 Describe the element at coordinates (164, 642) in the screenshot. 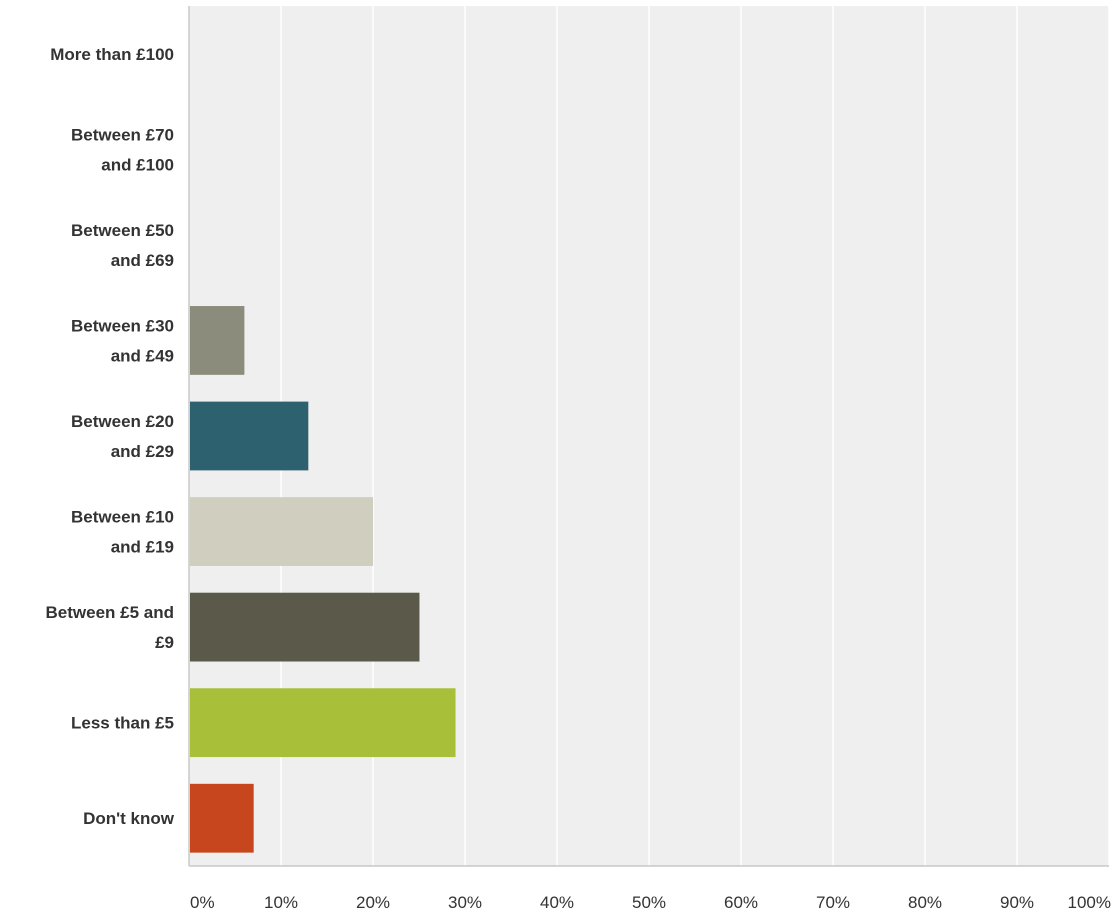

I see `category-label: £9` at that location.